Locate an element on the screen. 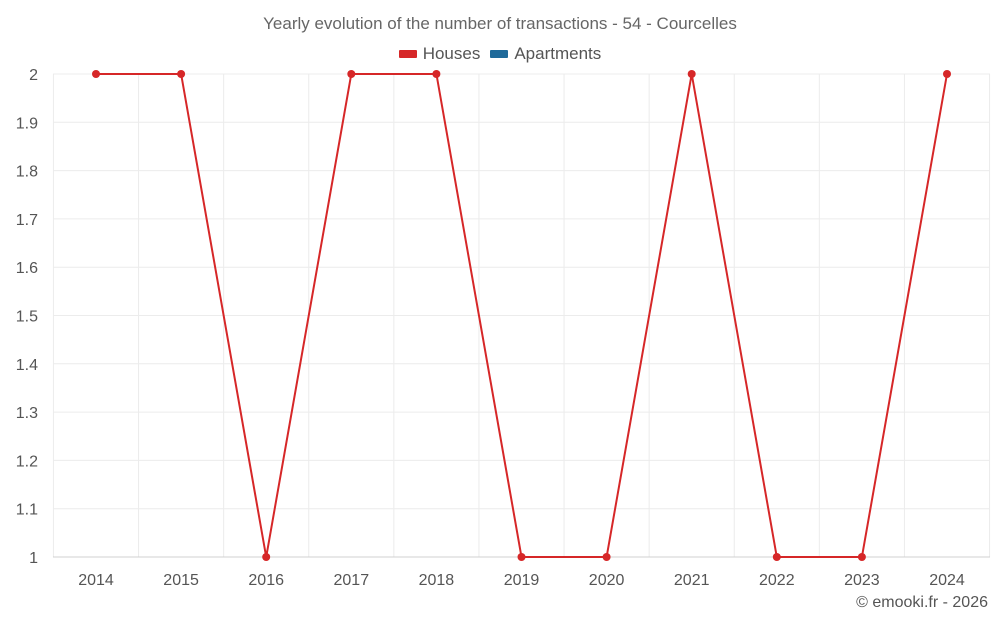 The height and width of the screenshot is (625, 1000). y-tick-label: 1.3 is located at coordinates (27, 413).